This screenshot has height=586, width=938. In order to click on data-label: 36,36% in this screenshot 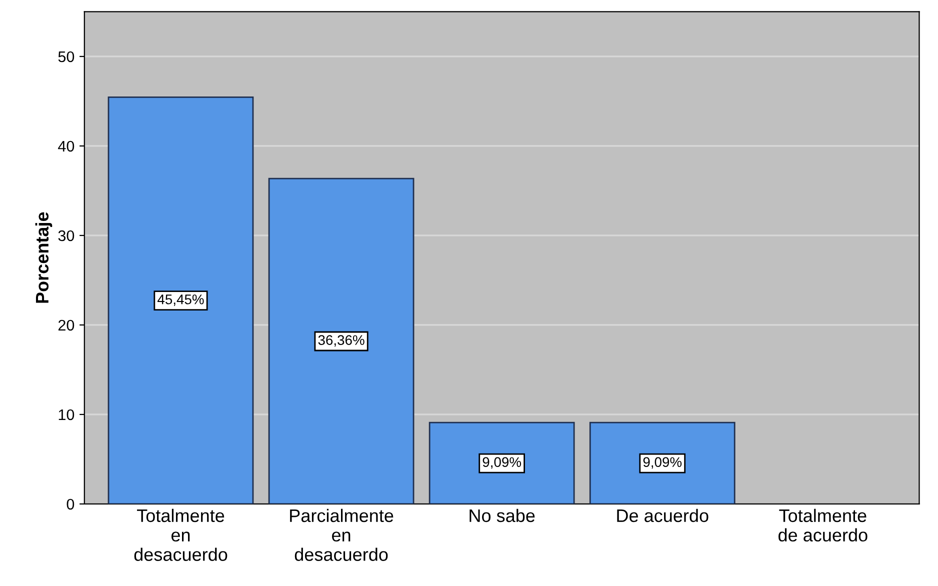, I will do `click(341, 341)`.